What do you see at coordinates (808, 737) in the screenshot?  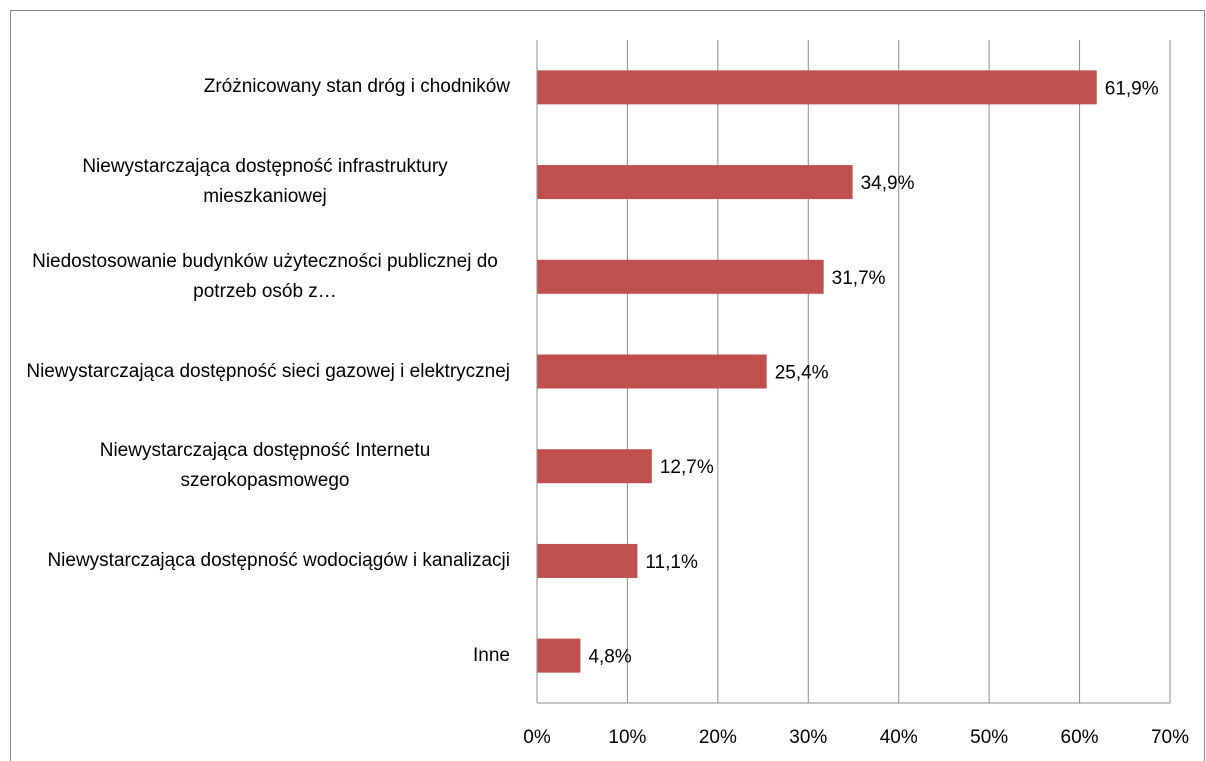 I see `x-tick-label: 30%` at bounding box center [808, 737].